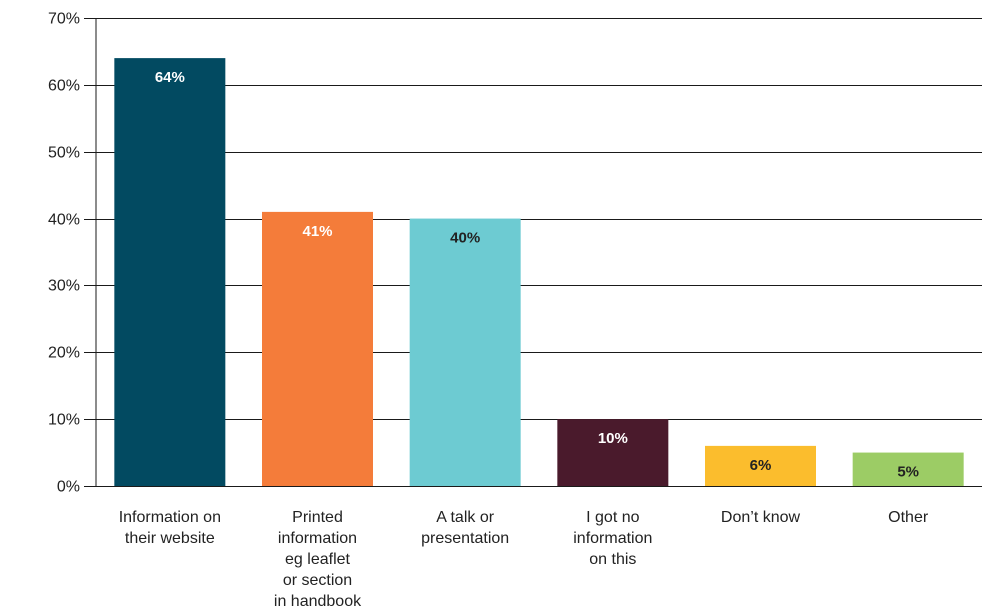 The height and width of the screenshot is (614, 992). I want to click on x-tick-label-0: Information on their website, so click(170, 528).